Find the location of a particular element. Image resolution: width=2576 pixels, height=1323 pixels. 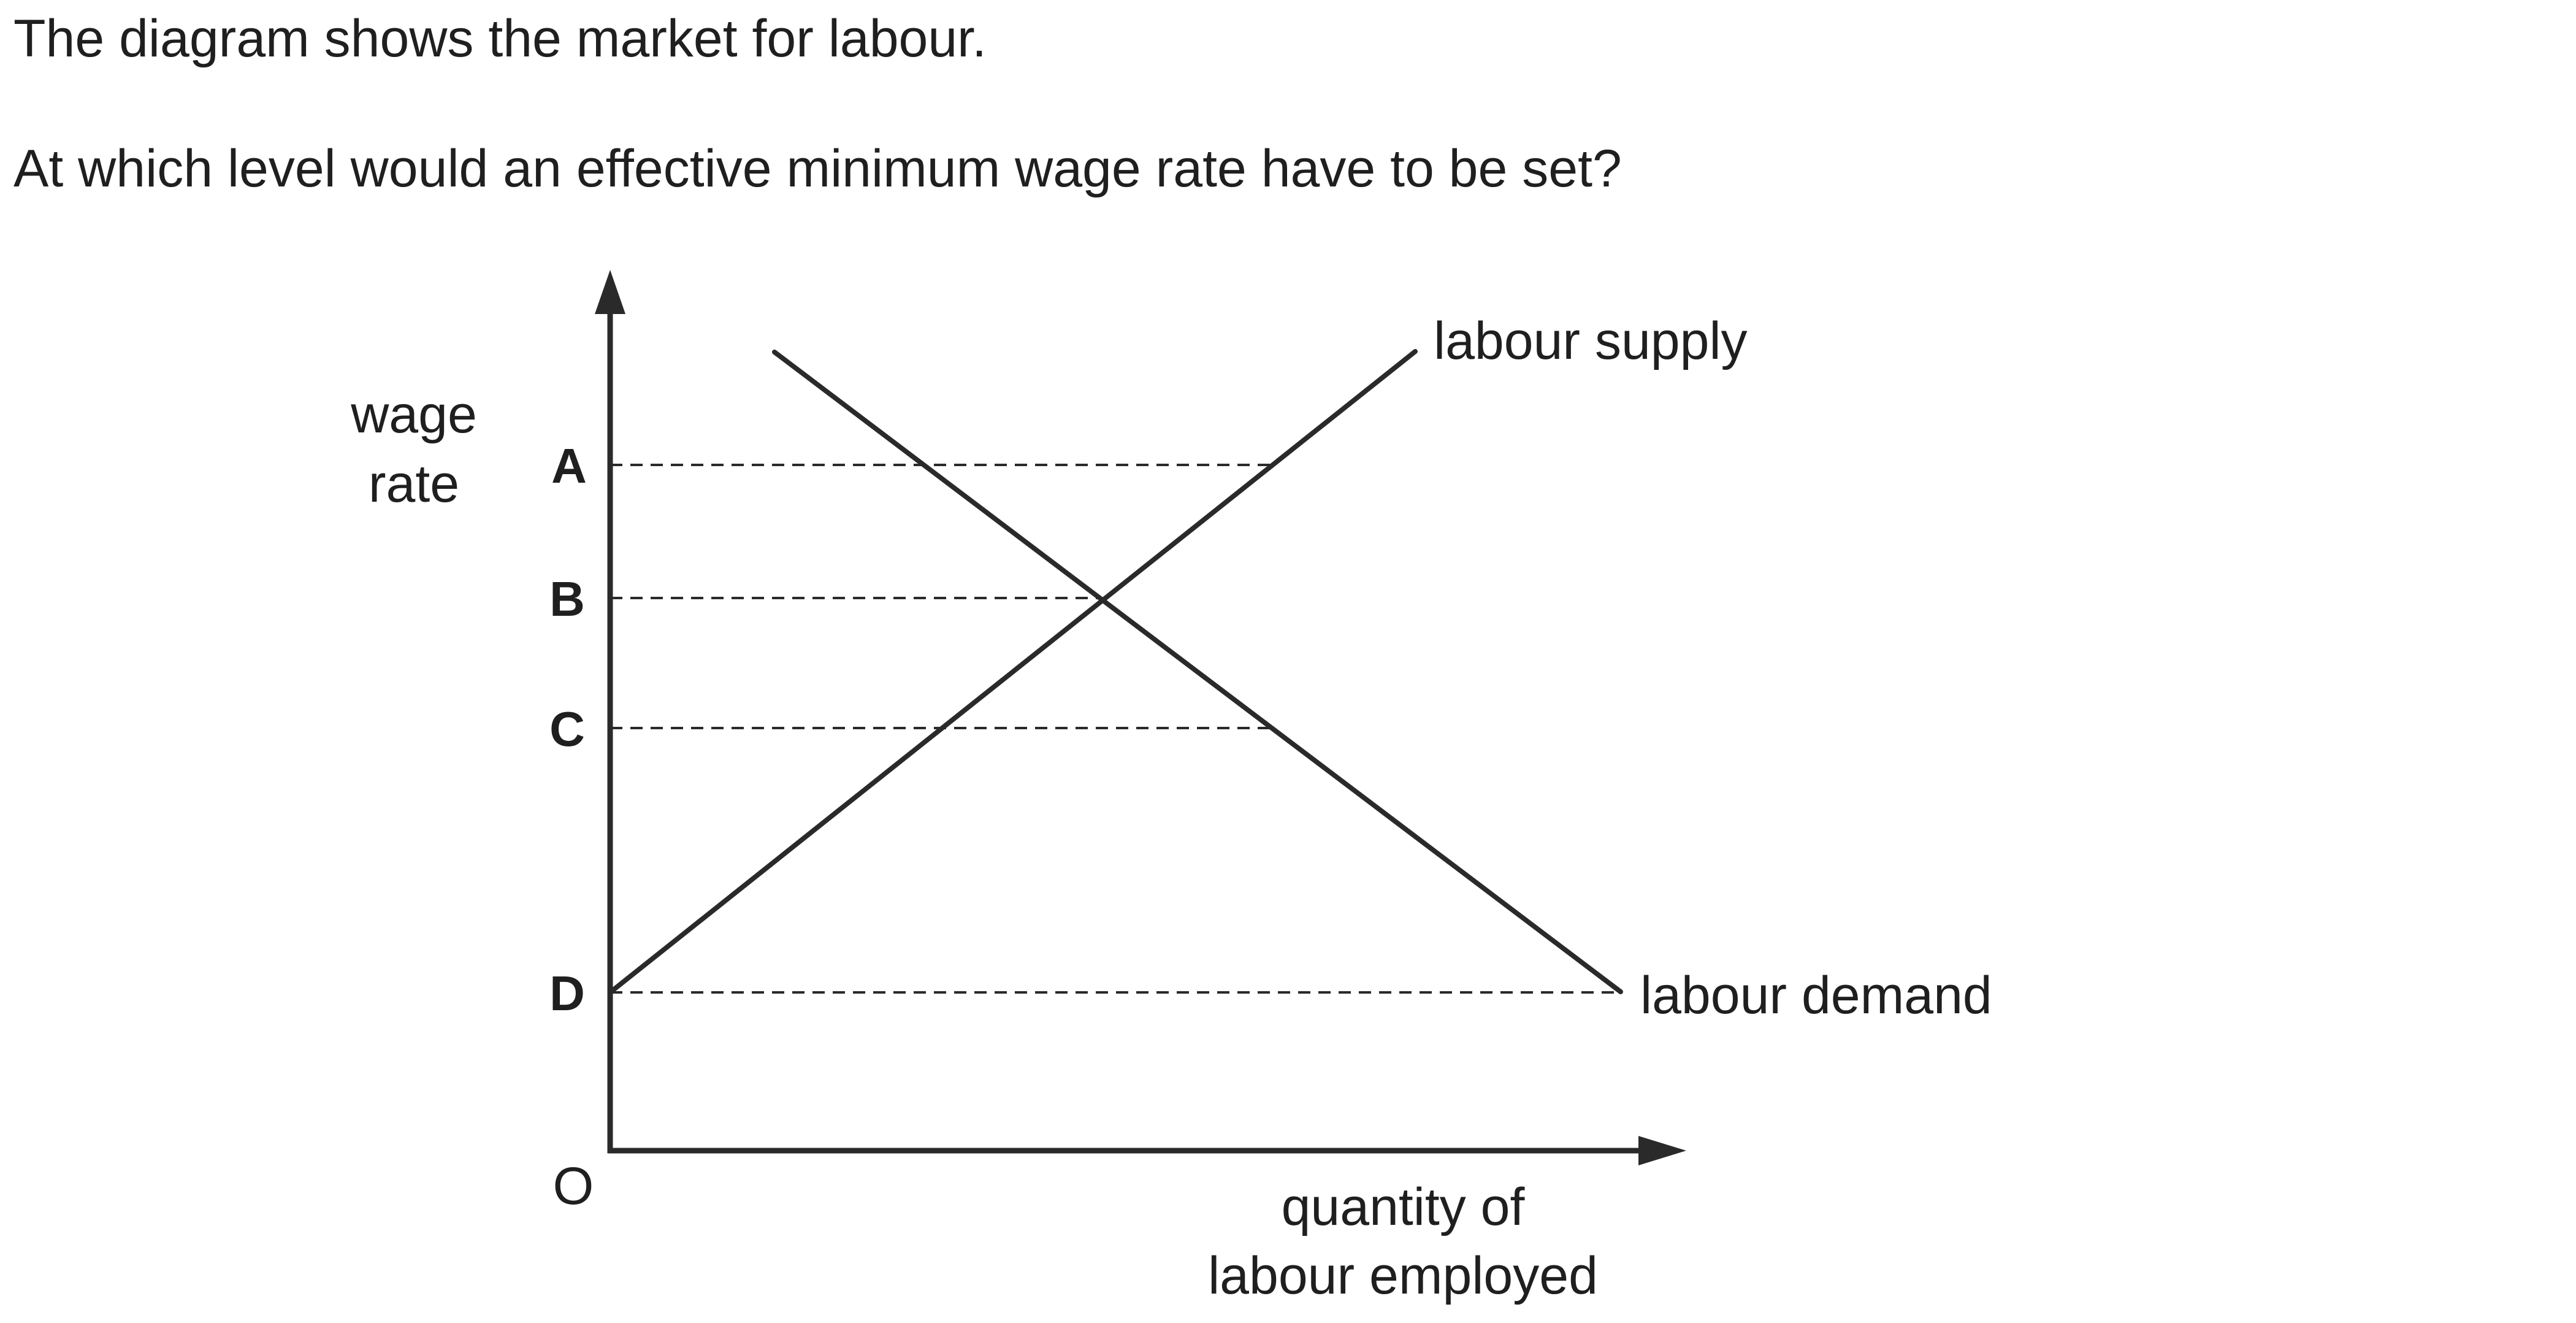

level-label-d: D is located at coordinates (567, 994).